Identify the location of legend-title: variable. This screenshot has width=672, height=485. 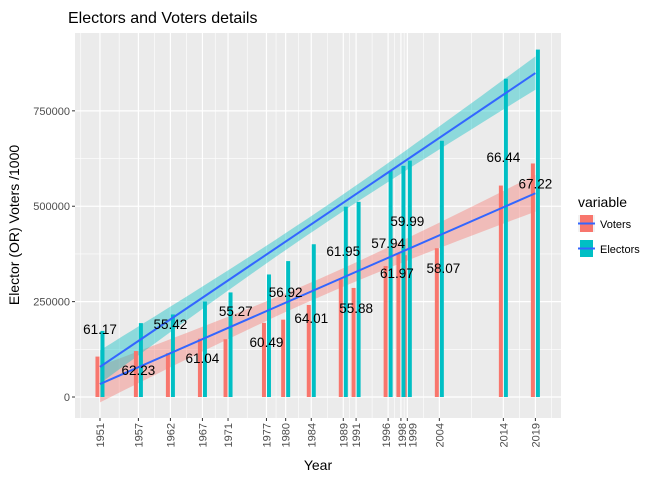
(602, 202).